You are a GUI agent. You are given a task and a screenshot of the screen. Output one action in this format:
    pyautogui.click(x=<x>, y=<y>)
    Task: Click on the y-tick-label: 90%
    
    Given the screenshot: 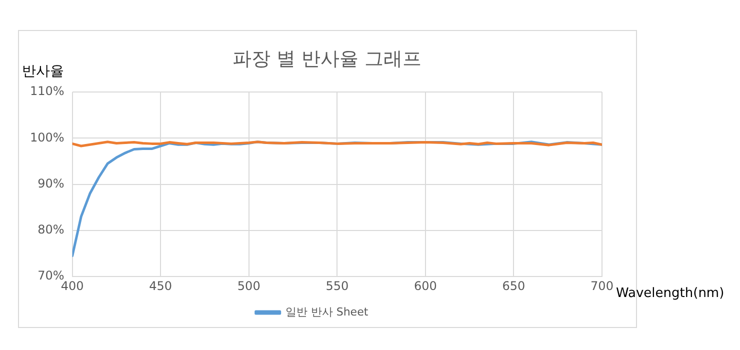 What is the action you would take?
    pyautogui.click(x=51, y=183)
    